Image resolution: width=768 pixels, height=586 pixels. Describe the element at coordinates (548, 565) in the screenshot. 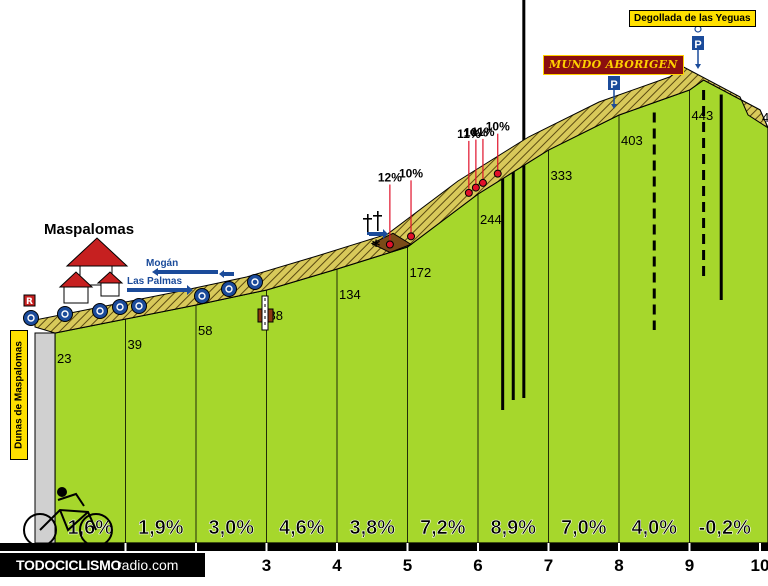

I see `axis-tick-label: 7` at that location.